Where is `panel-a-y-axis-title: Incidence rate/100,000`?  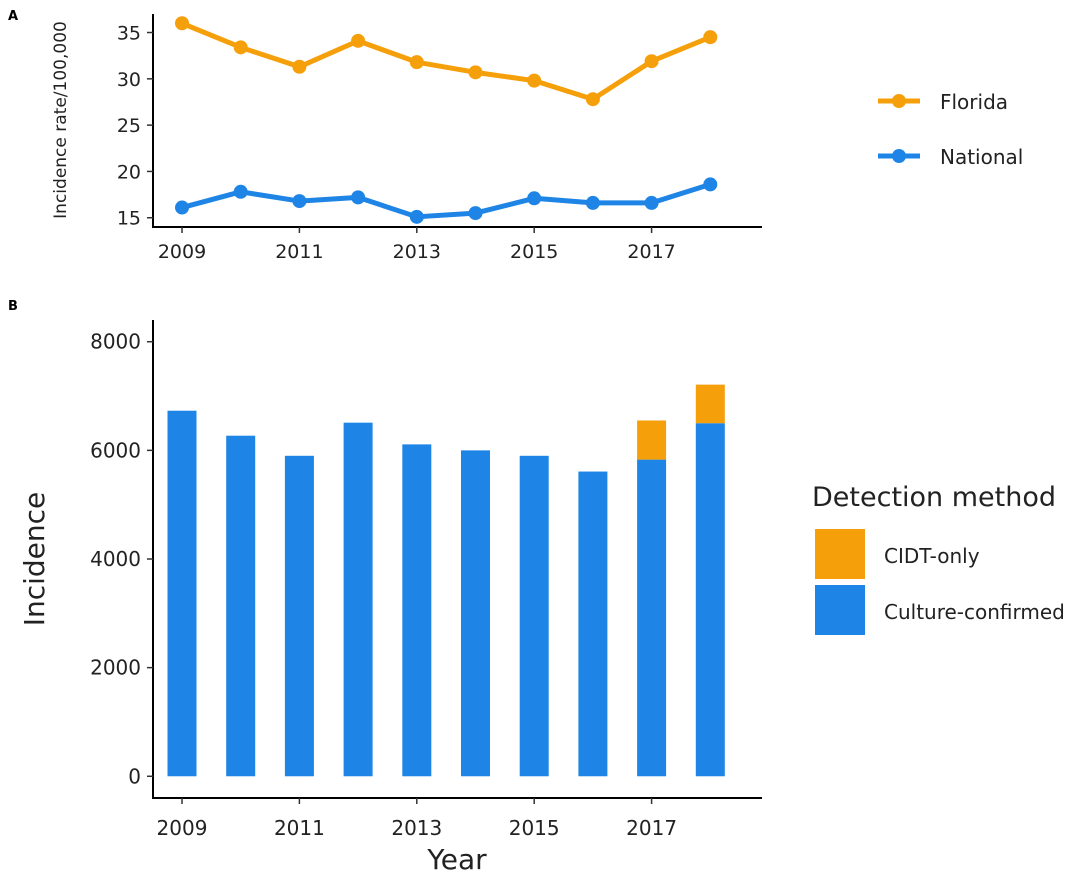
panel-a-y-axis-title: Incidence rate/100,000 is located at coordinates (61, 120).